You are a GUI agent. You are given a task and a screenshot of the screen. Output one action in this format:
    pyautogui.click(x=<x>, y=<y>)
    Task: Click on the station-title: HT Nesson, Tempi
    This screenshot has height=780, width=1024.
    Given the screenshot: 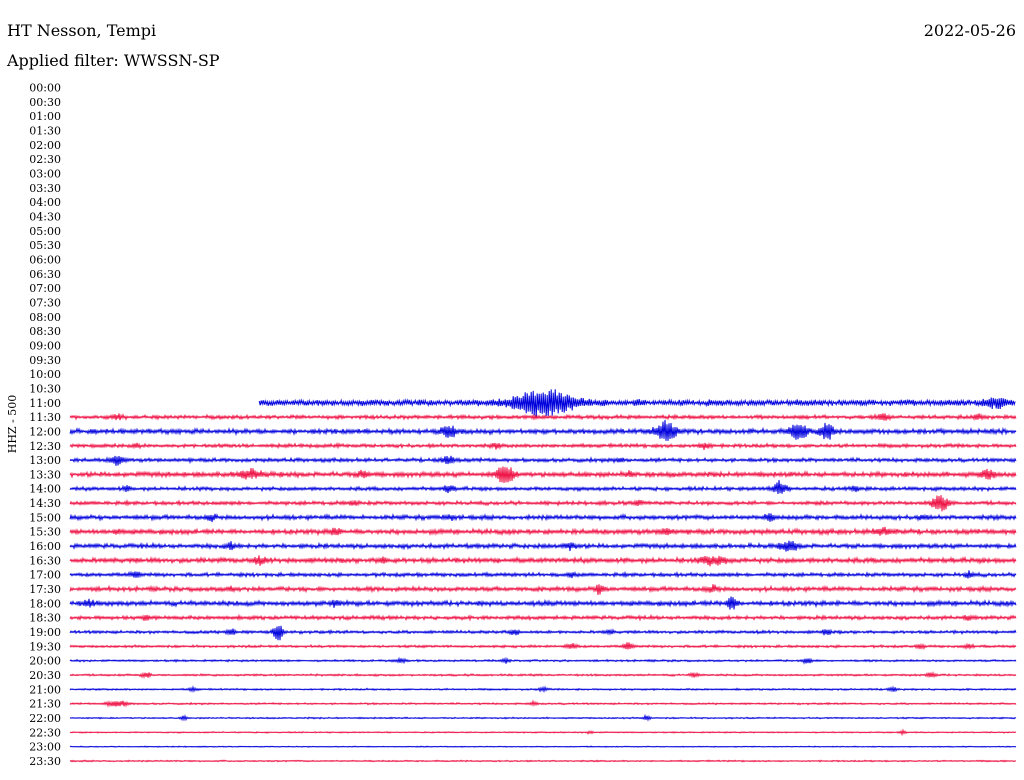 What is the action you would take?
    pyautogui.click(x=82, y=30)
    